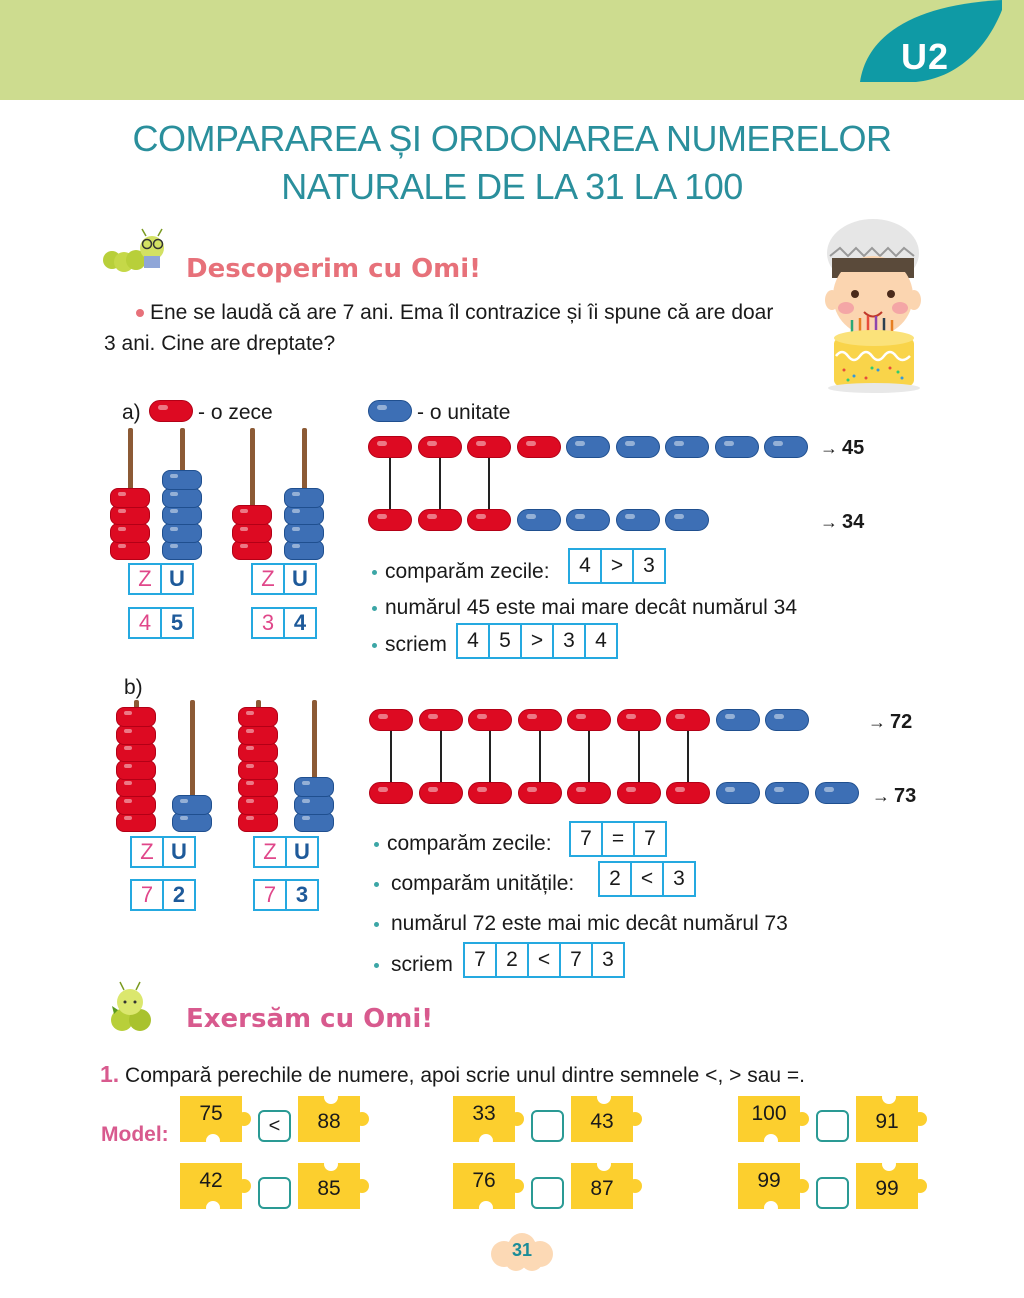 The width and height of the screenshot is (1024, 1298). What do you see at coordinates (469, 843) in the screenshot?
I see `label: comparăm zecile:` at bounding box center [469, 843].